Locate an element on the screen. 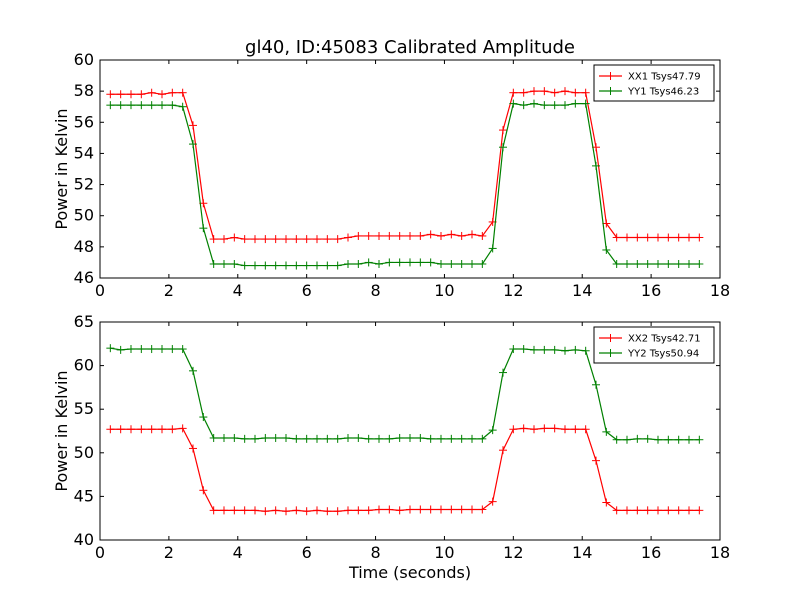 Image resolution: width=800 pixels, height=600 pixels. legend-box is located at coordinates (654, 345).